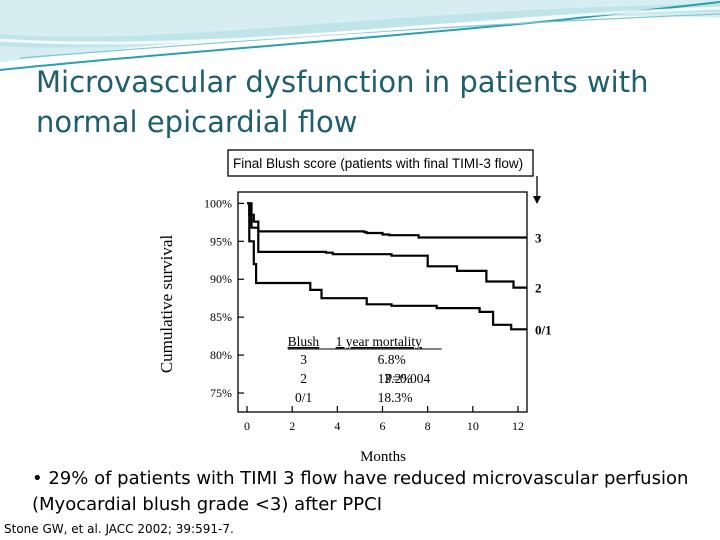 This screenshot has width=720, height=540. What do you see at coordinates (221, 241) in the screenshot?
I see `y-tick-label: 95%` at bounding box center [221, 241].